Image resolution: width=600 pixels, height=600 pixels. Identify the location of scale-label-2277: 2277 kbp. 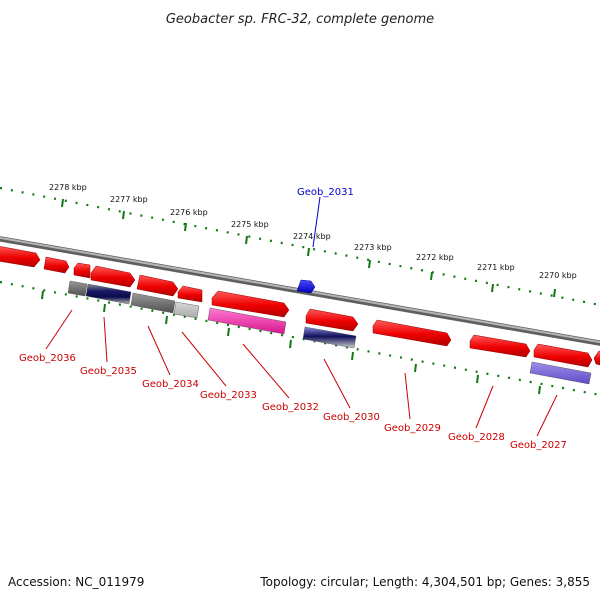
(129, 199).